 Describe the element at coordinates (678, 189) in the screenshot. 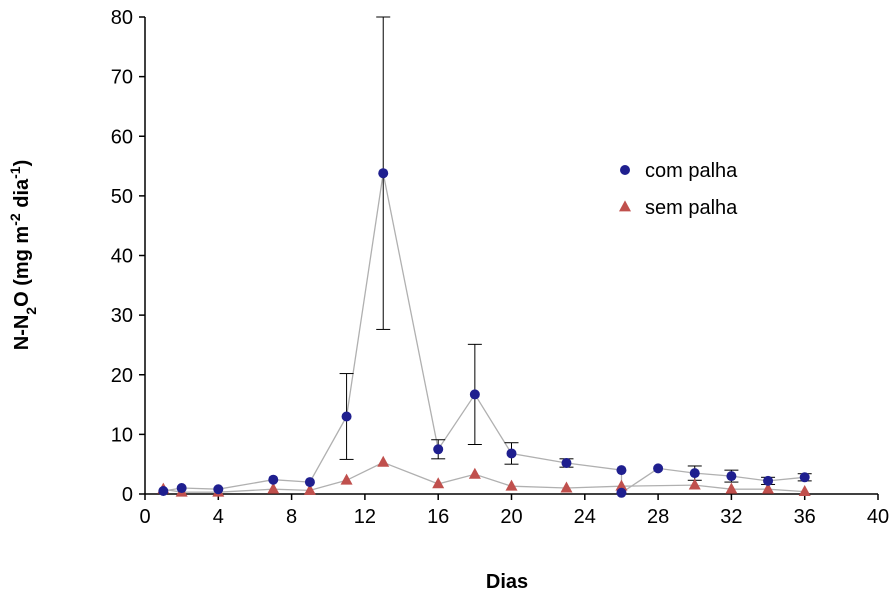

I see `legend: com palha sem palha` at that location.